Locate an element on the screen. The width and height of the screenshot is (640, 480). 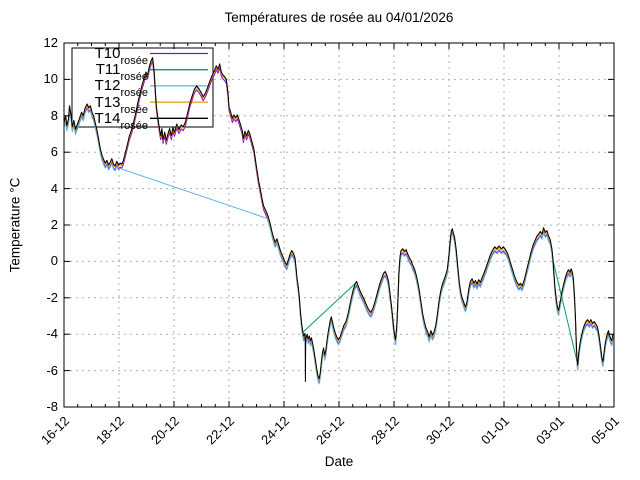
y-tick-4: 4 is located at coordinates (54, 188).